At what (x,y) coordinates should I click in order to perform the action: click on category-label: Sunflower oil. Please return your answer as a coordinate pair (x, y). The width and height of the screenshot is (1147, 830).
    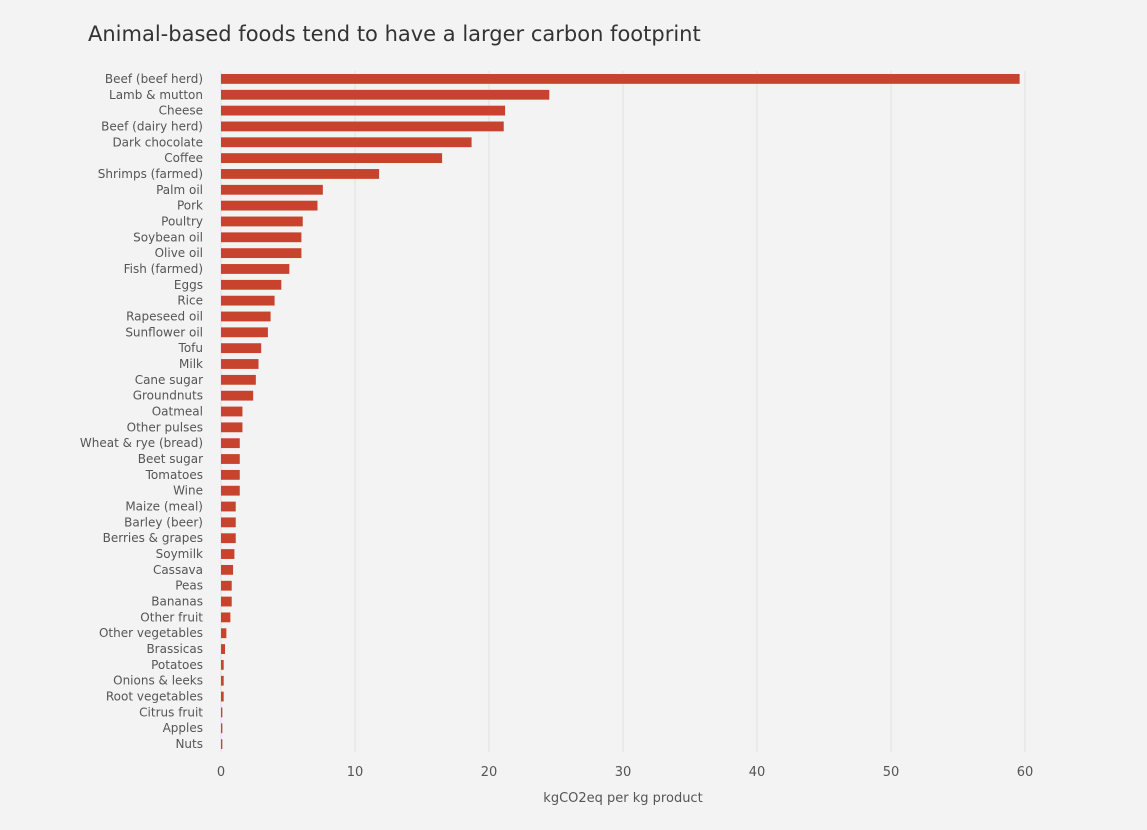
    Looking at the image, I should click on (164, 332).